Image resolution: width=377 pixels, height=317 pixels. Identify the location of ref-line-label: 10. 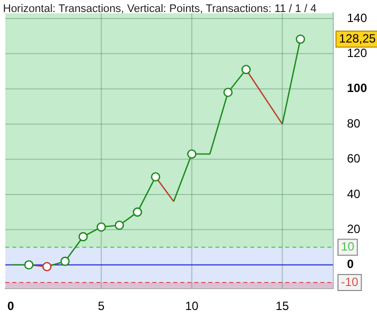
(348, 247).